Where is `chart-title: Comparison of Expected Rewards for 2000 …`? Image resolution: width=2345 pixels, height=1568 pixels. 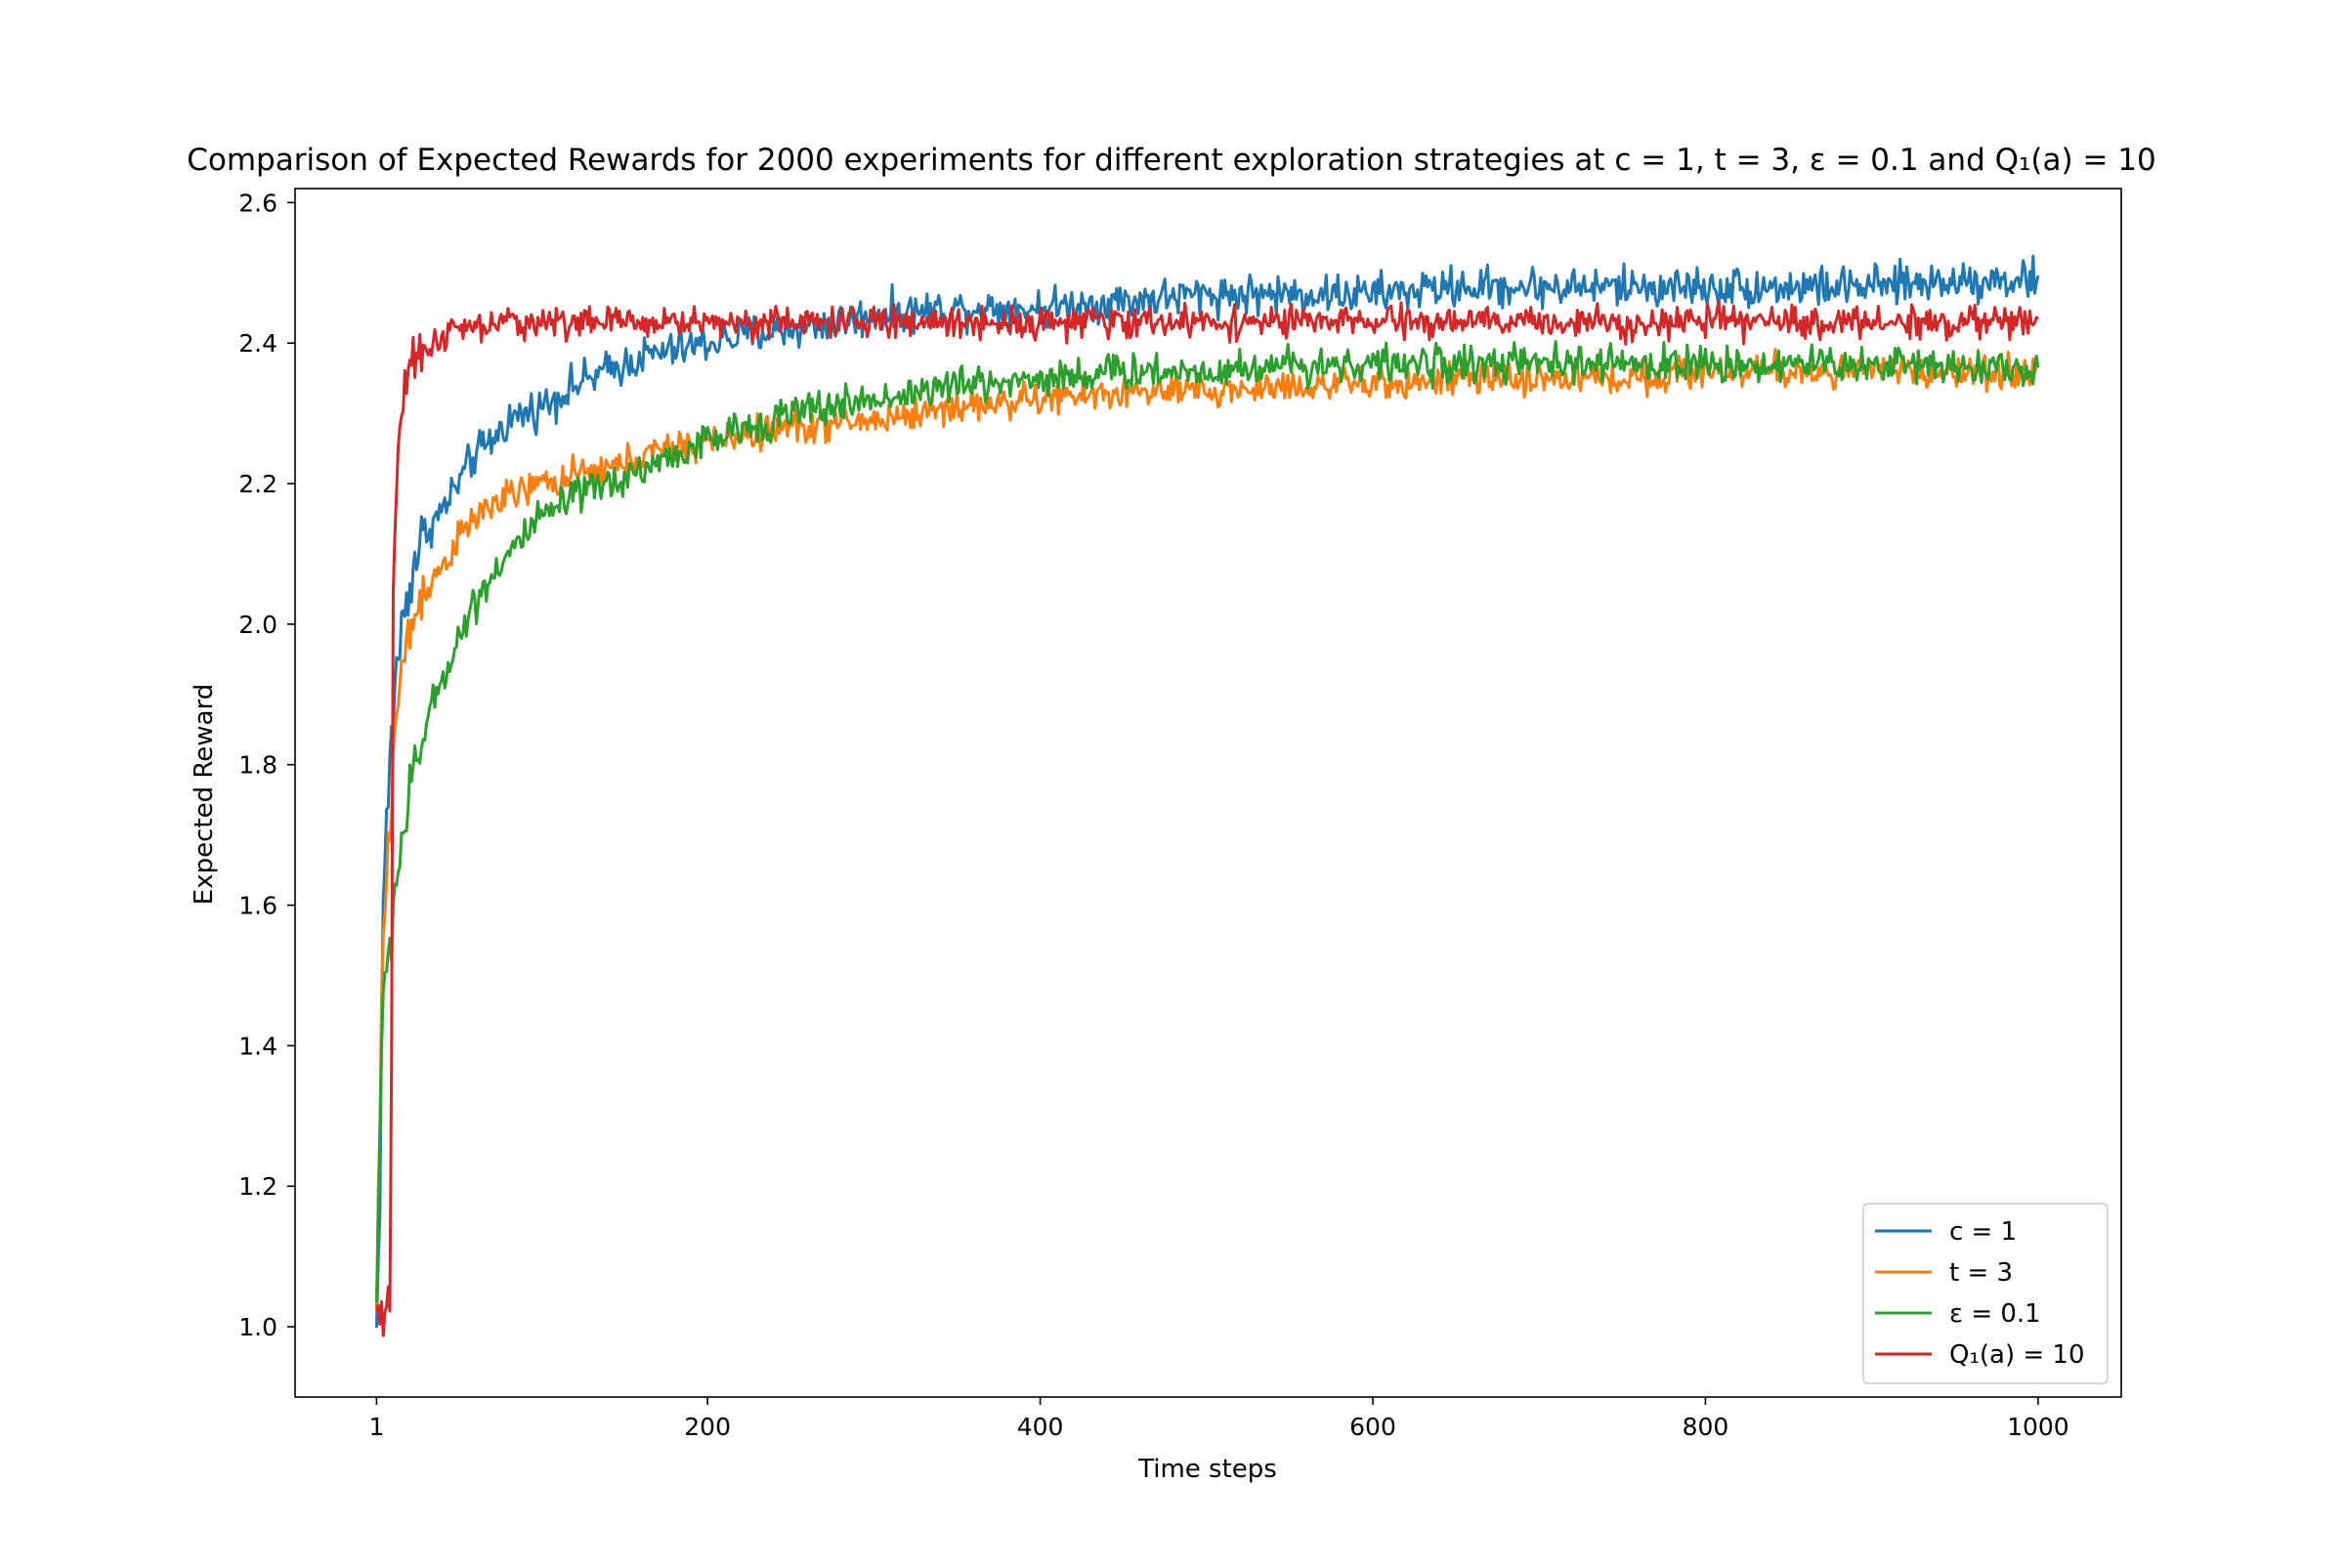 chart-title: Comparison of Expected Rewards for 2000 … is located at coordinates (1171, 160).